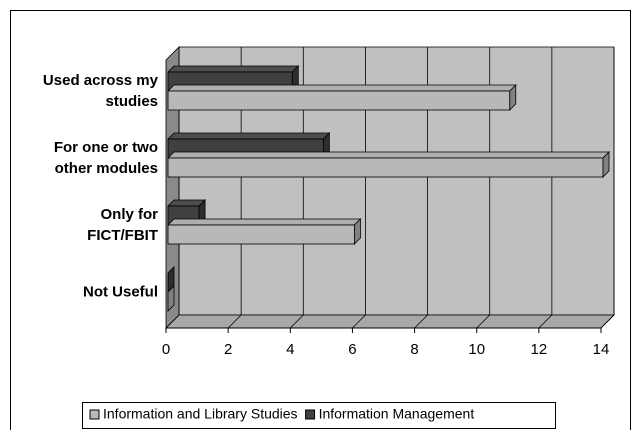  I want to click on x-tick-label: 8, so click(414, 349).